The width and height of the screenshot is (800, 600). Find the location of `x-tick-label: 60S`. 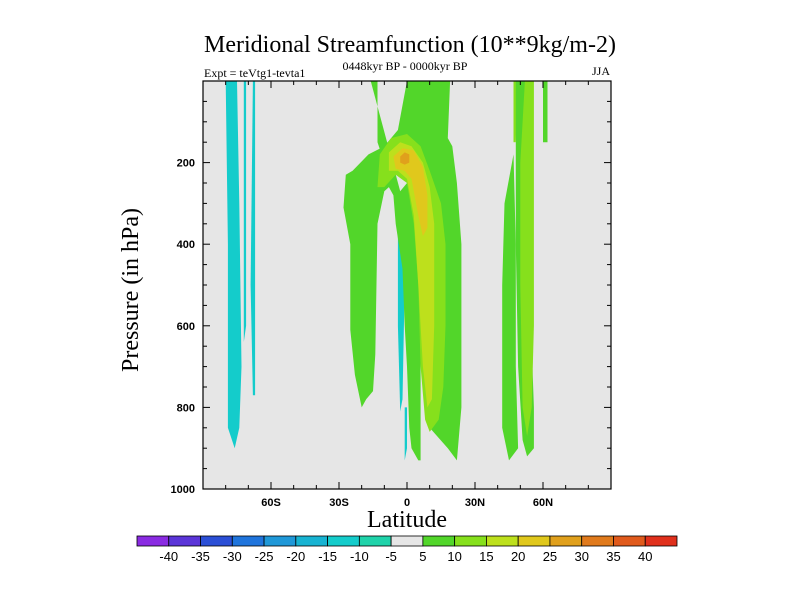

x-tick-label: 60S is located at coordinates (271, 503).